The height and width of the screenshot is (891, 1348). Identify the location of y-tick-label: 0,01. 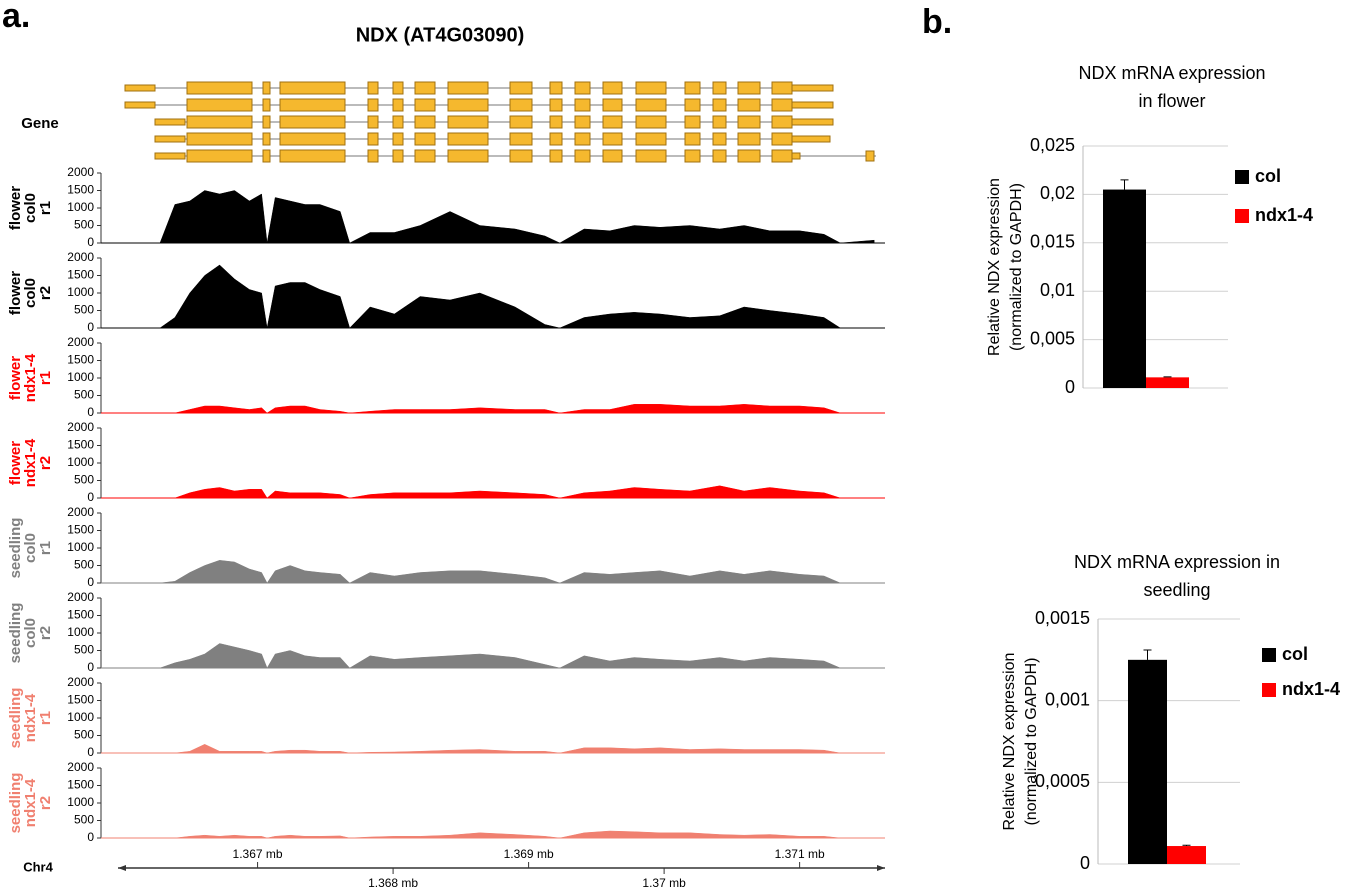
(1057, 290).